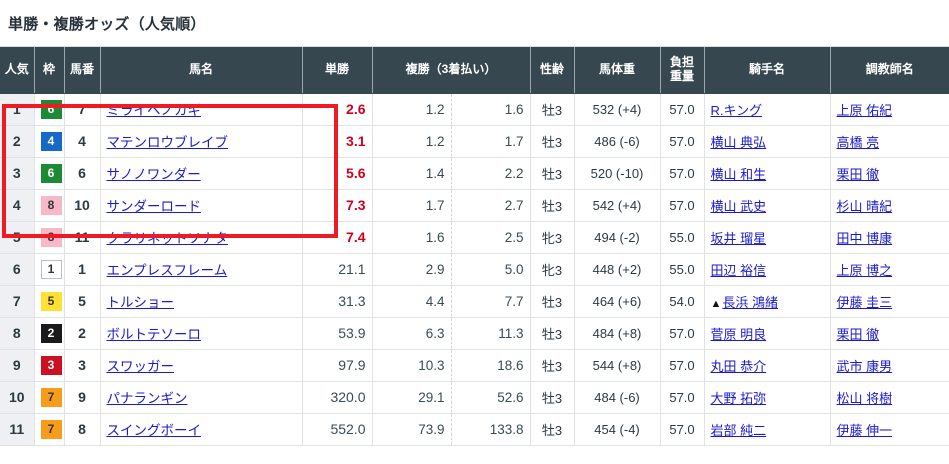  What do you see at coordinates (352, 301) in the screenshot?
I see `win-odds-value: 31.3` at bounding box center [352, 301].